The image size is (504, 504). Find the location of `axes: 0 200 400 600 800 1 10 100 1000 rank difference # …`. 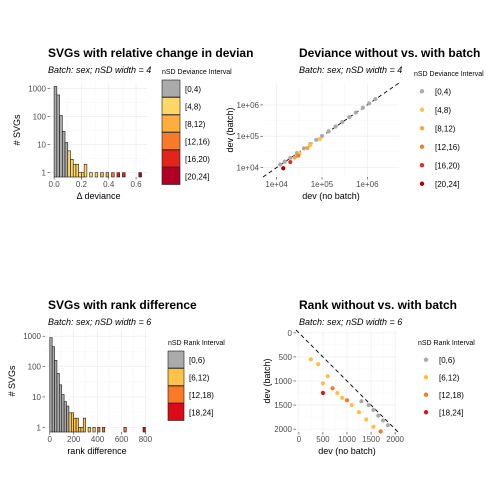

axes: 0 200 400 600 800 1 10 100 1000 rank difference # … is located at coordinates (80, 394).